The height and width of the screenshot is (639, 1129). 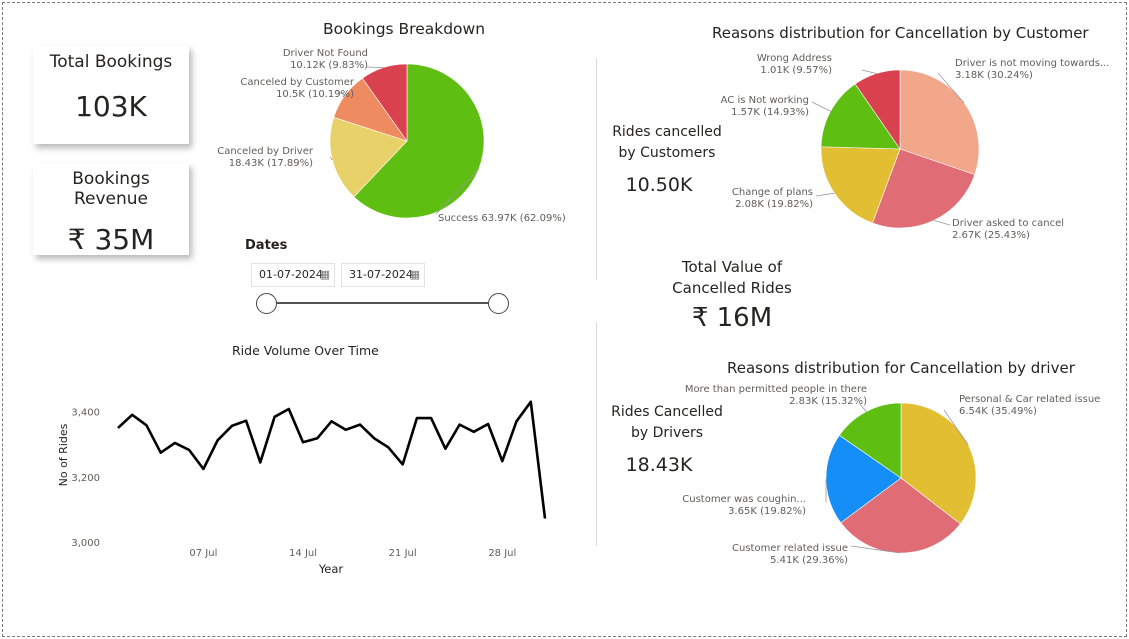 What do you see at coordinates (667, 153) in the screenshot?
I see `rides-cancelled-customers-label-2: by Customers` at bounding box center [667, 153].